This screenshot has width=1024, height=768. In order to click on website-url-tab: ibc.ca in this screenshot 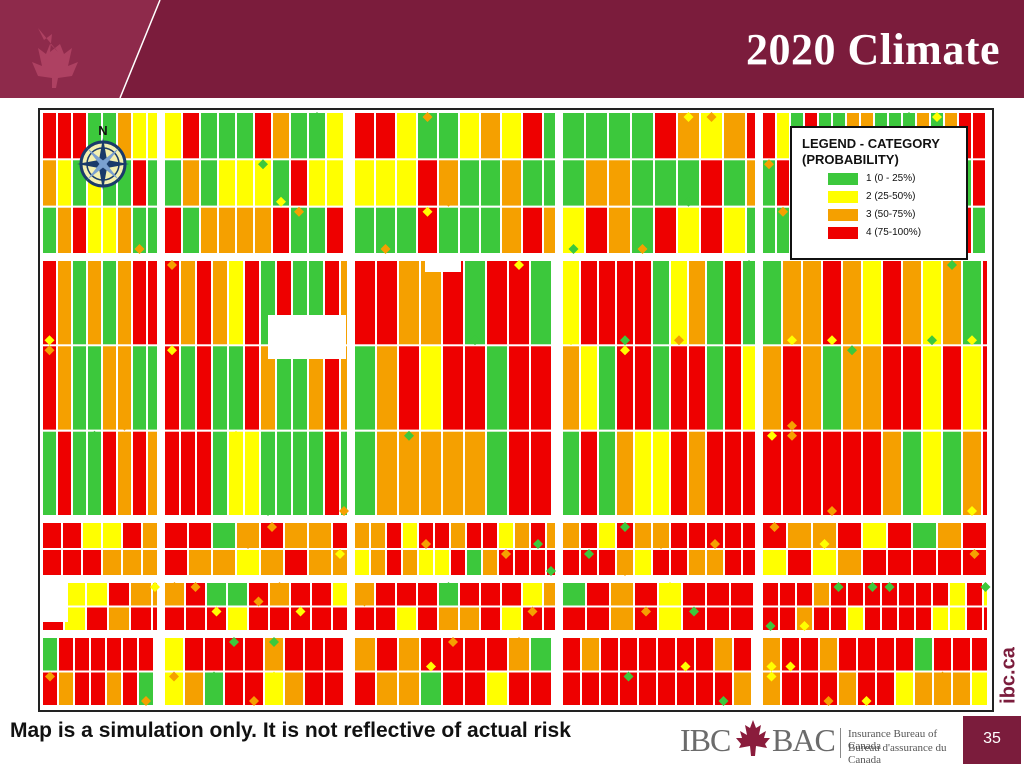, I will do `click(1009, 677)`.